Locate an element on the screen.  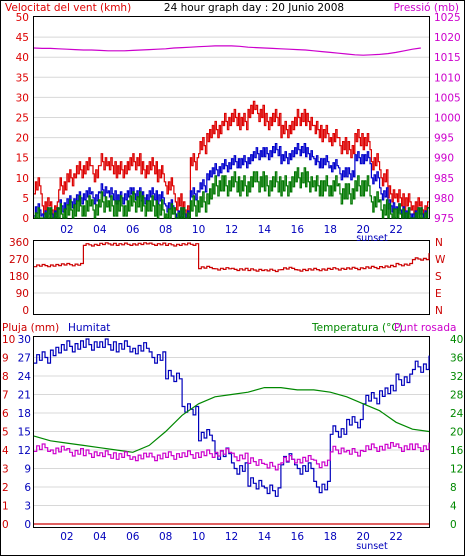
temperature-tick-label: 16 is located at coordinates (457, 451).